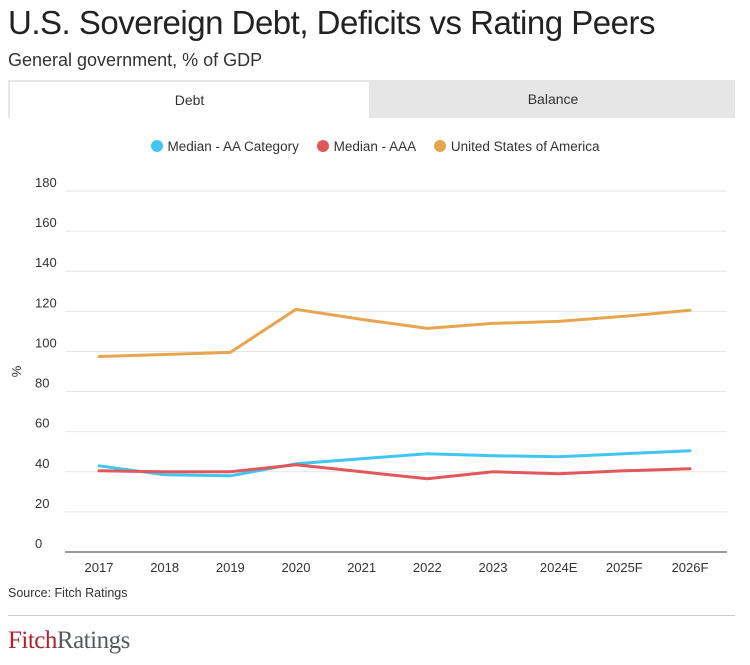 This screenshot has height=665, width=750. What do you see at coordinates (322, 146) in the screenshot?
I see `legend-dot-aaa` at bounding box center [322, 146].